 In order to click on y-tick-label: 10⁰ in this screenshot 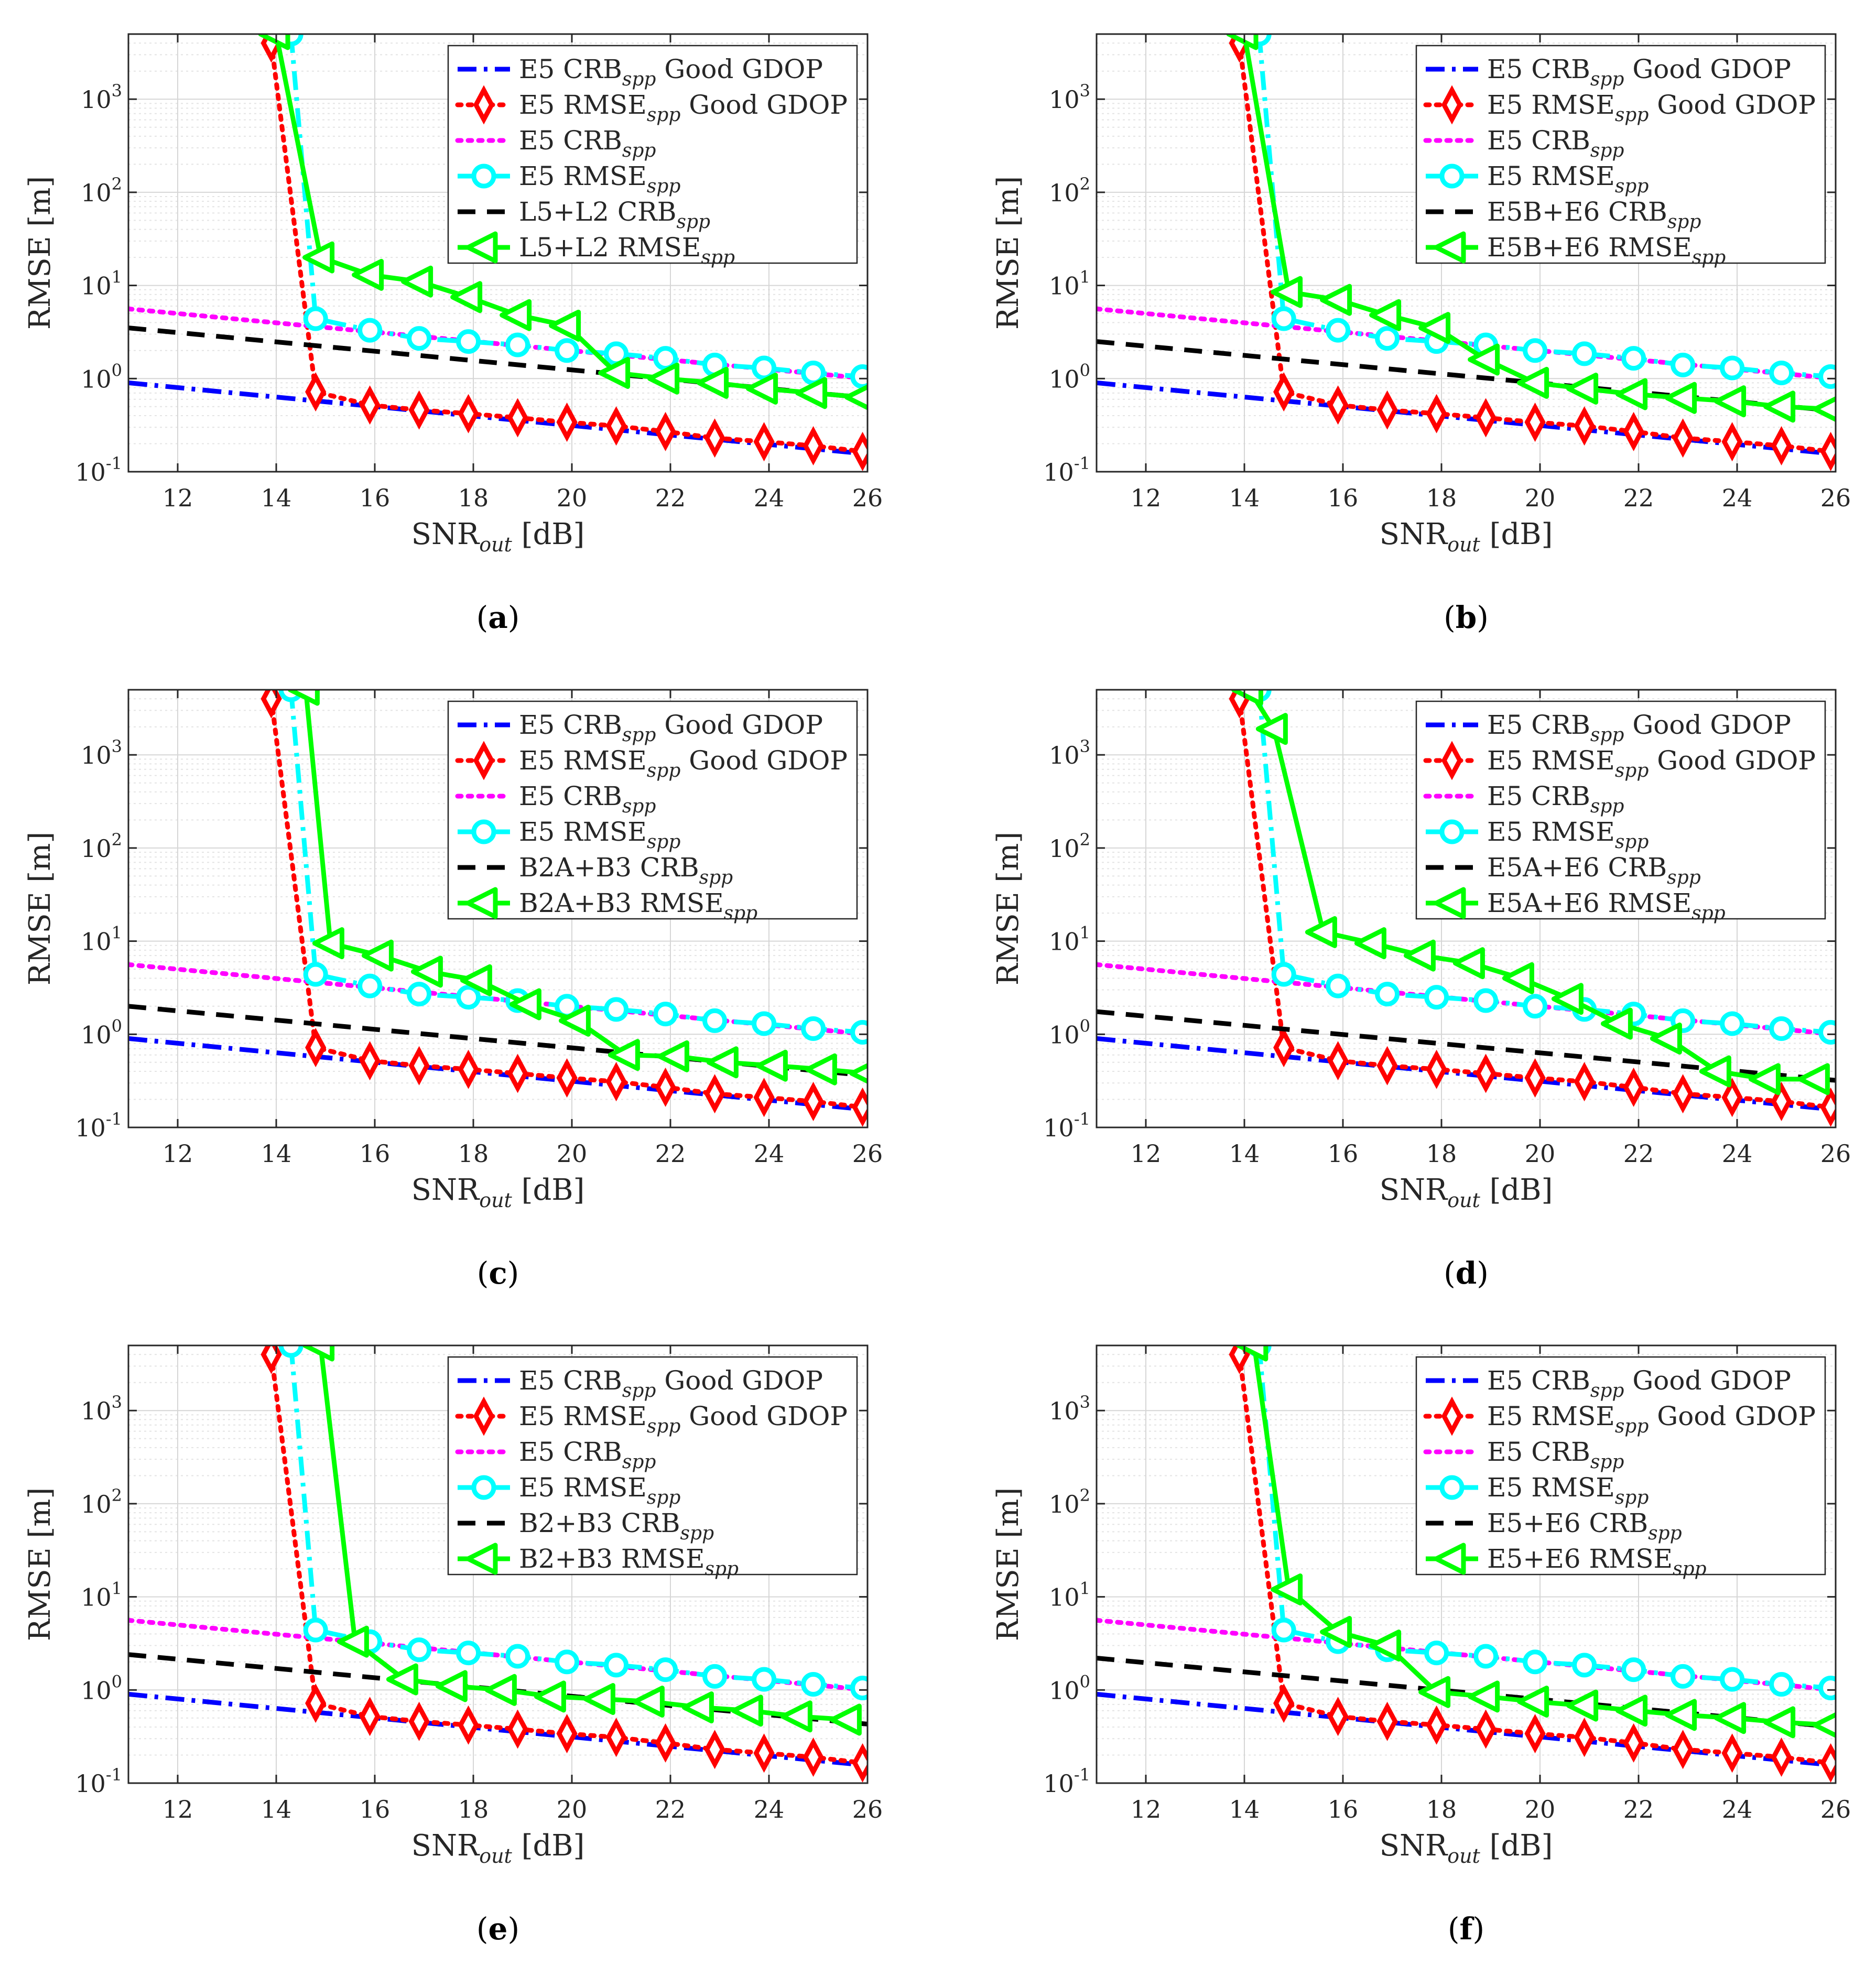, I will do `click(1069, 376)`.